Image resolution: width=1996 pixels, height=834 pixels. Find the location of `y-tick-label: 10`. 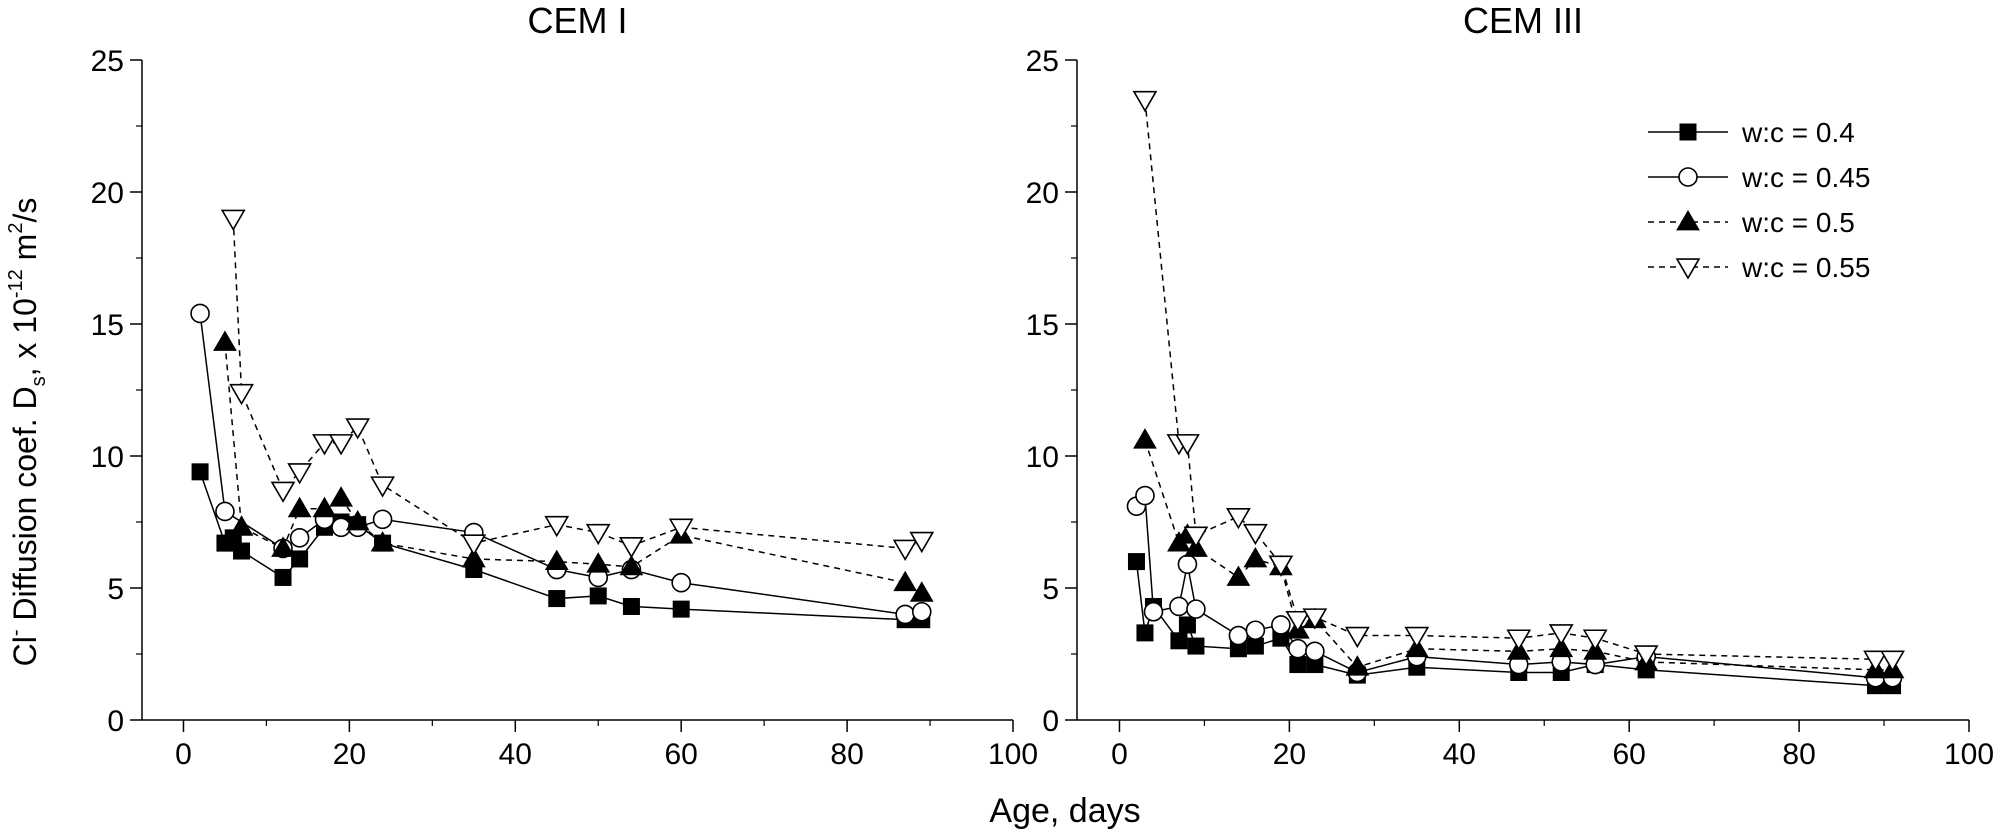

y-tick-label: 10 is located at coordinates (1042, 457).